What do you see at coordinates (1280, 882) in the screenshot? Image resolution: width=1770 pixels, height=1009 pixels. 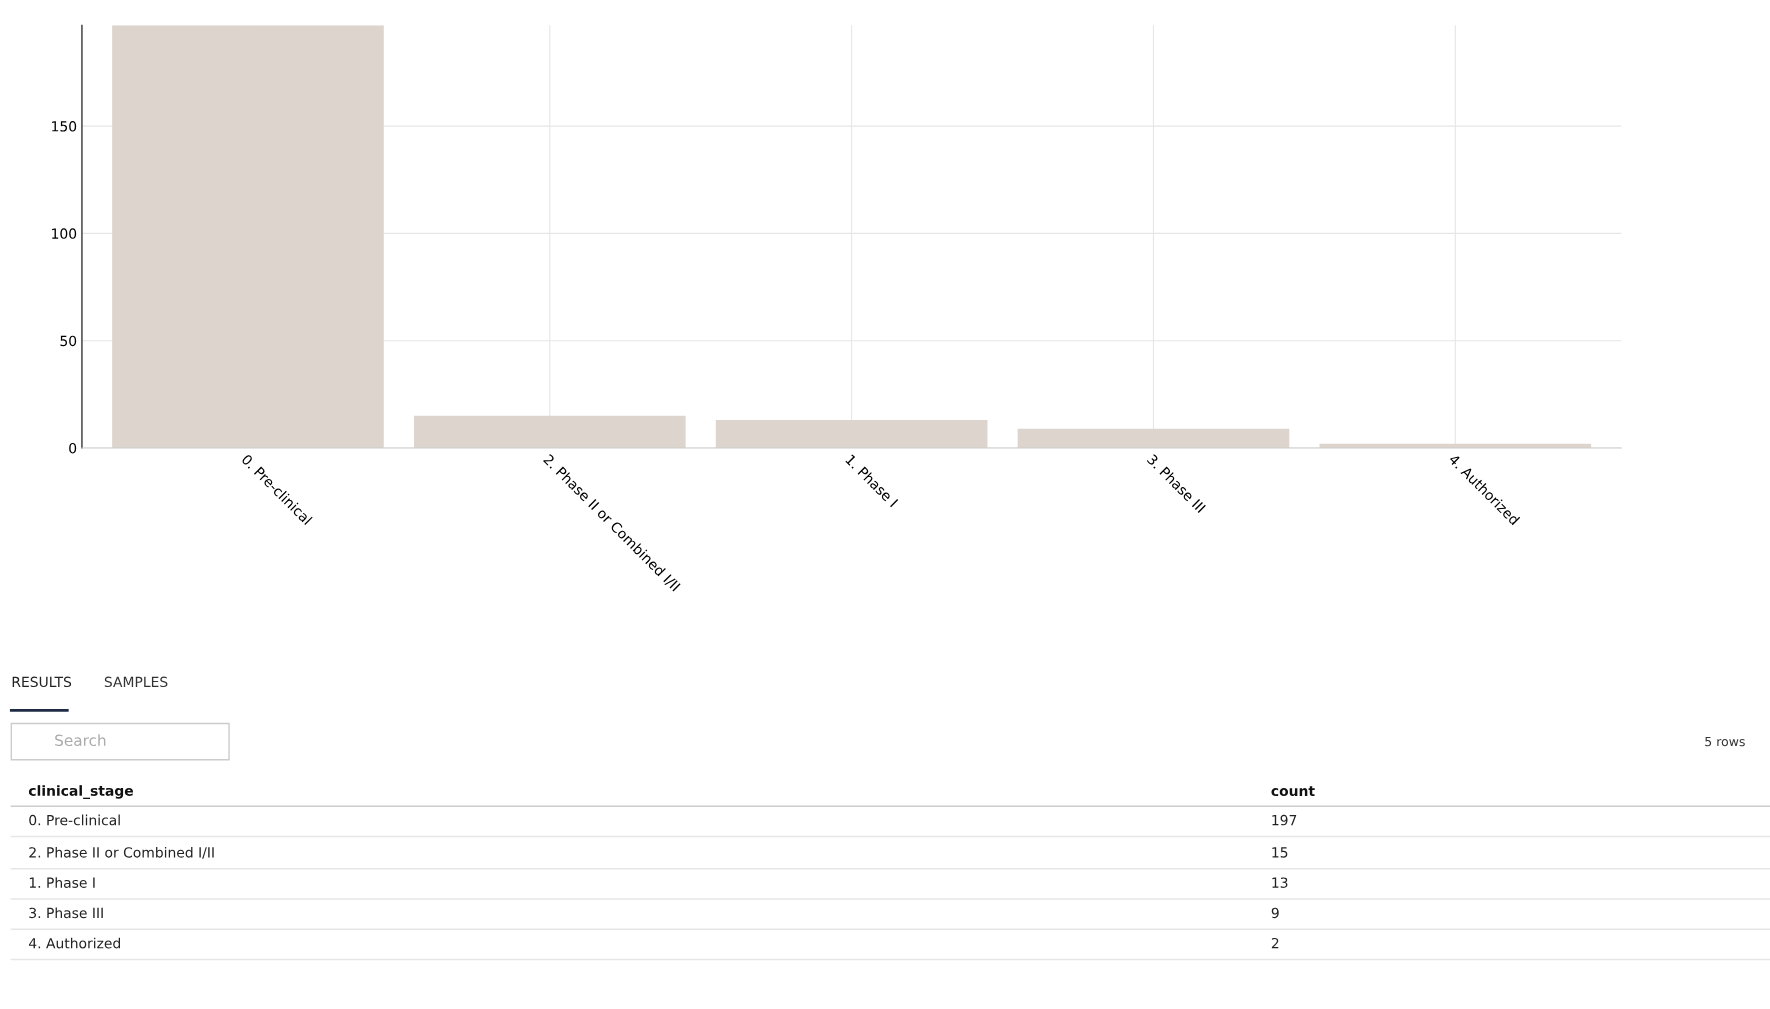 I see `text: 13` at bounding box center [1280, 882].